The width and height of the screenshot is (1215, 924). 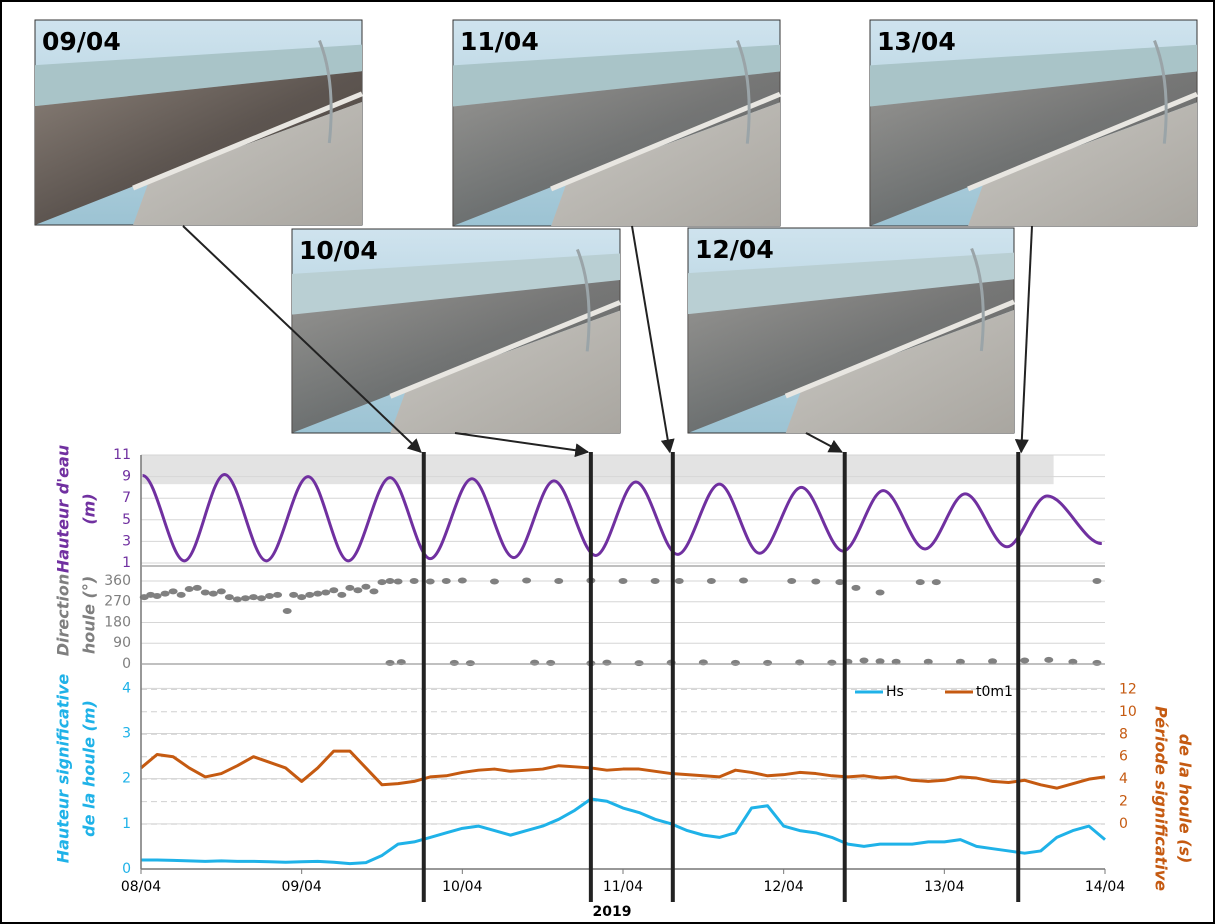 I want to click on y2-axis-label: de la houle (s), so click(x=1185, y=799).